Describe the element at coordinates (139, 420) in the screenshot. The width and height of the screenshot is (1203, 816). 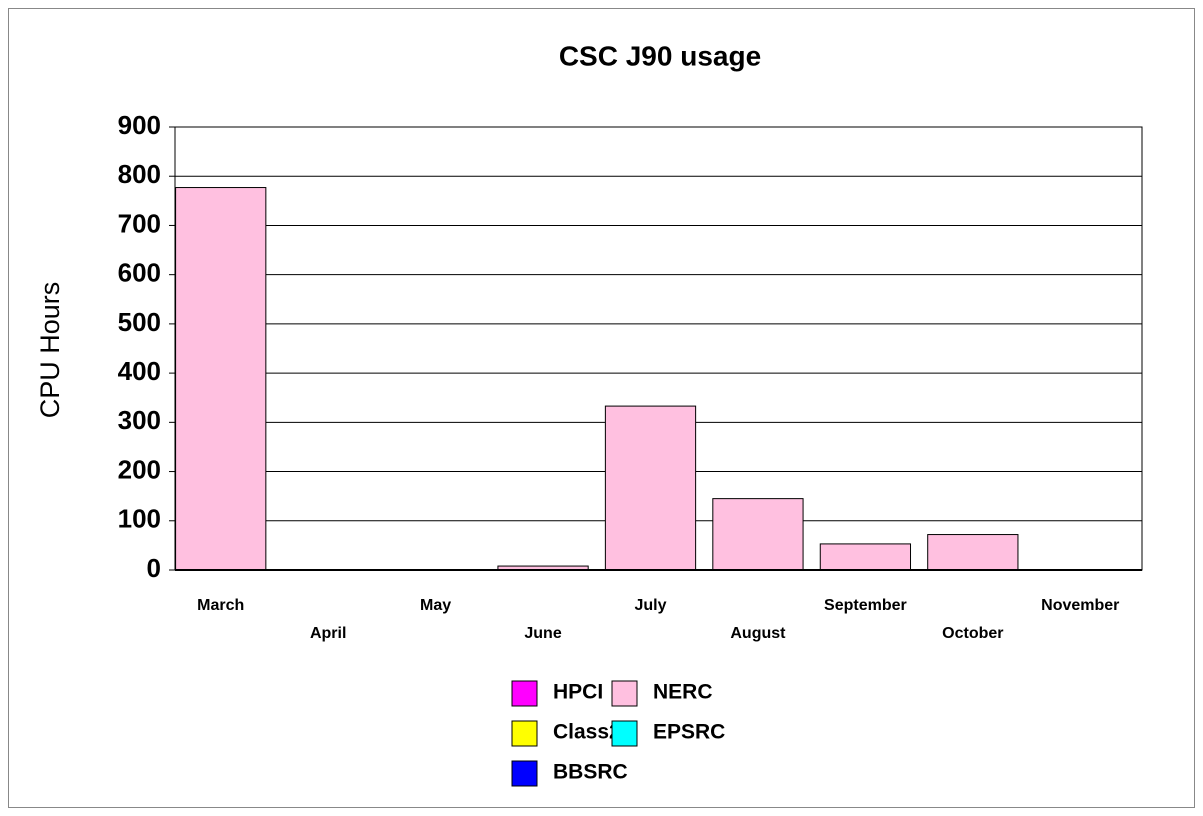
I see `y-tick-label: 300` at that location.